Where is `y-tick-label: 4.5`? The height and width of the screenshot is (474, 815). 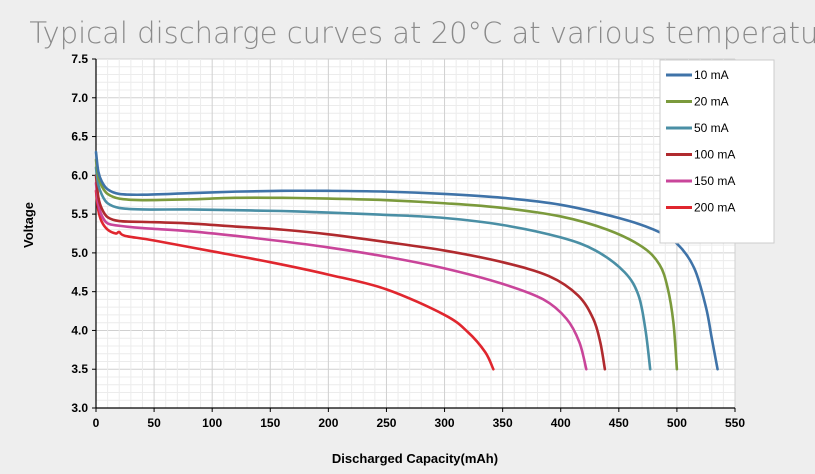 y-tick-label: 4.5 is located at coordinates (79, 292).